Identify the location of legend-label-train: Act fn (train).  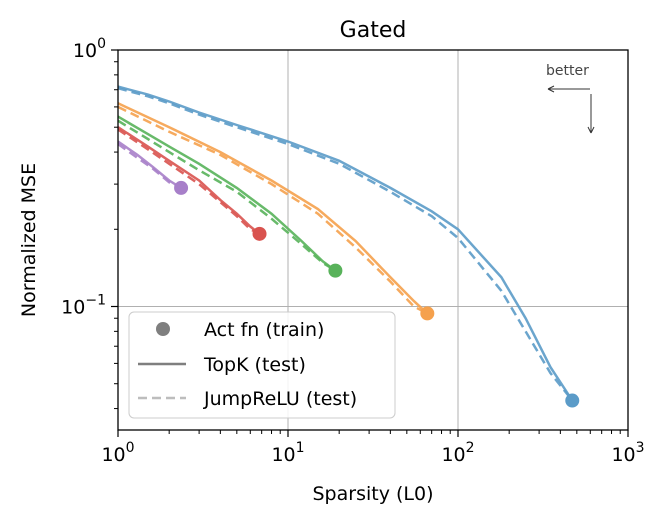
(264, 330).